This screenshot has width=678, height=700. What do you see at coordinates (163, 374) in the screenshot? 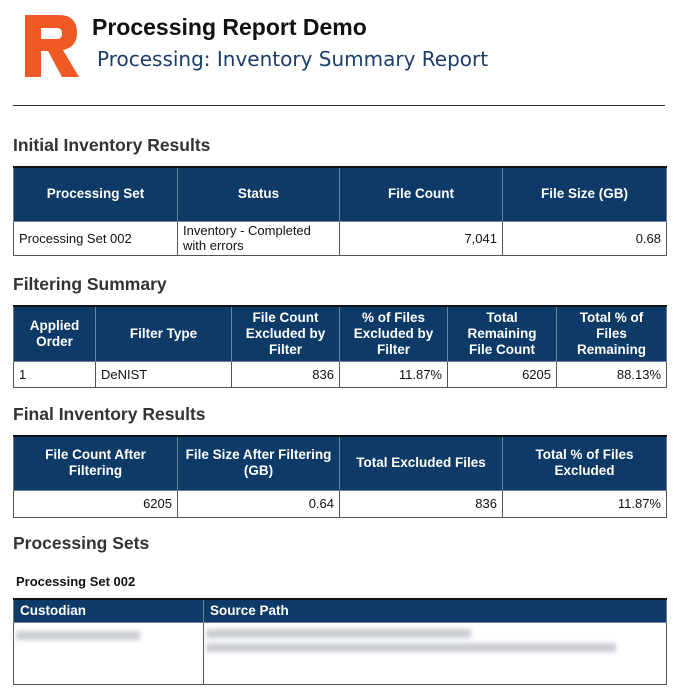
I see `table-cell: DeNIST` at bounding box center [163, 374].